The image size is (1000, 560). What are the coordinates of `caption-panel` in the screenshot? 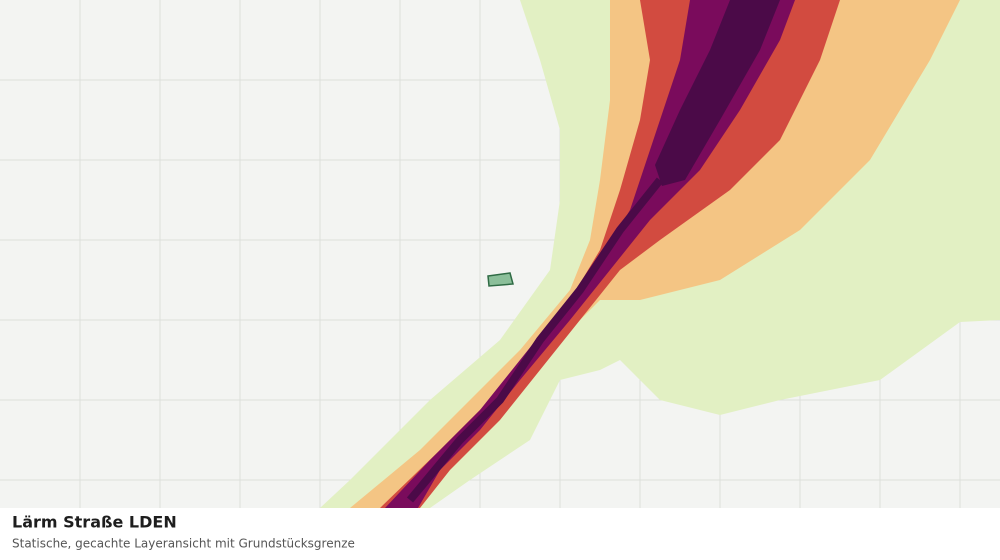 It's located at (500, 534).